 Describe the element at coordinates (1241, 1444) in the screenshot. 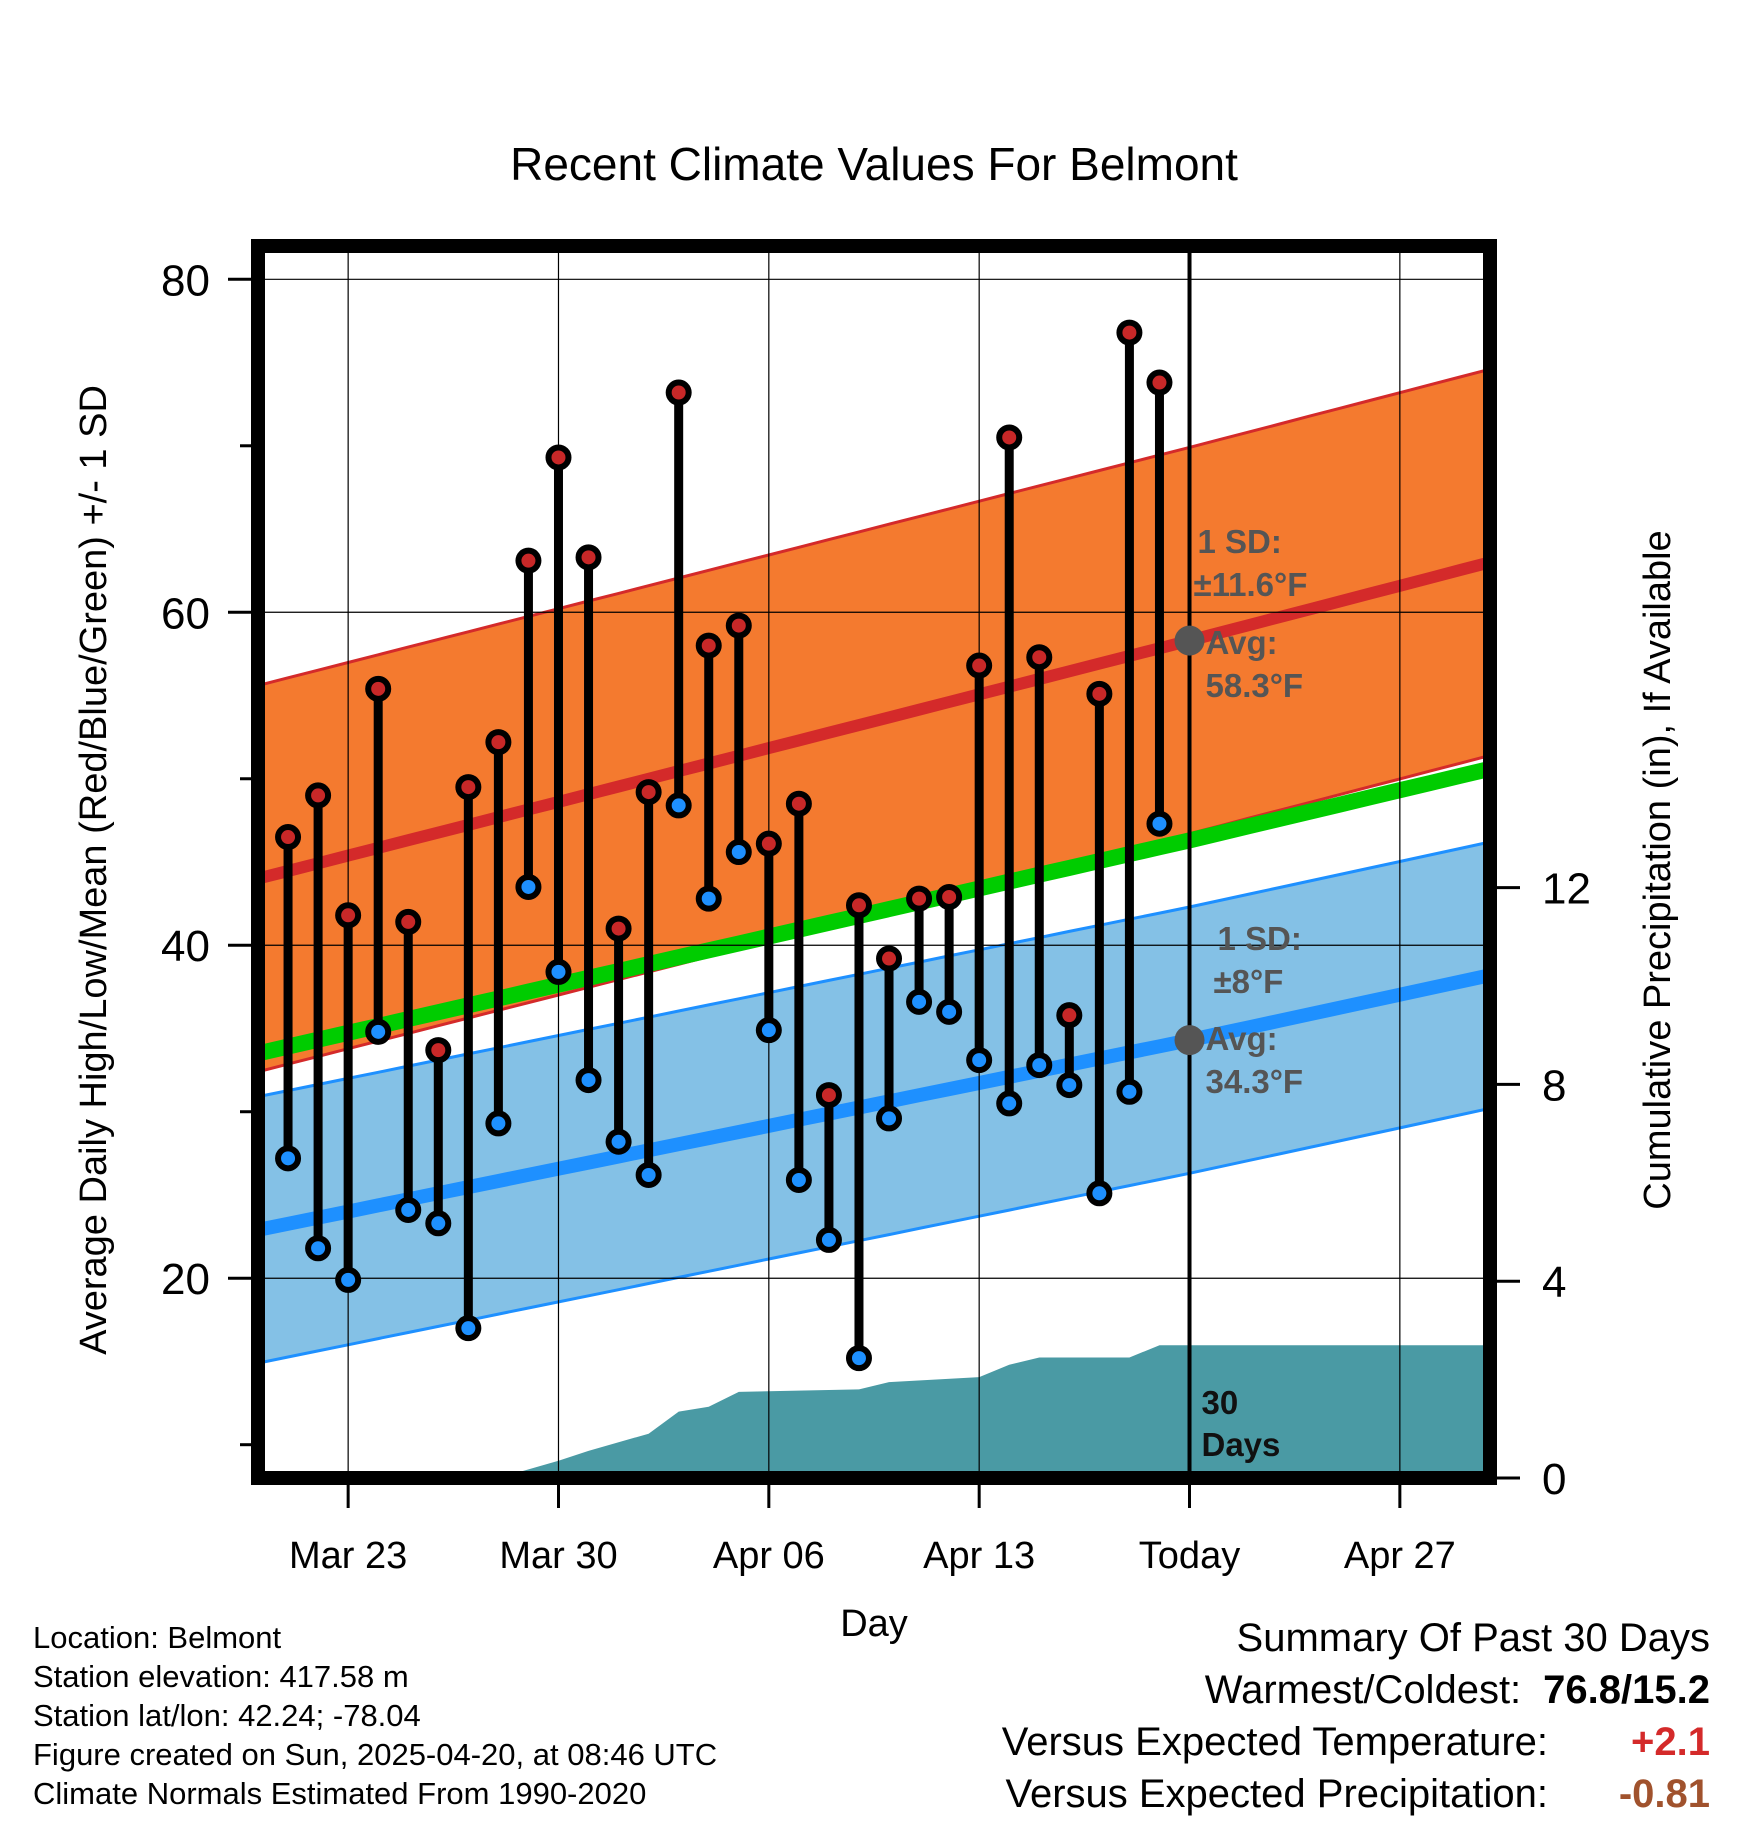

I see `days-label-text: Days` at that location.